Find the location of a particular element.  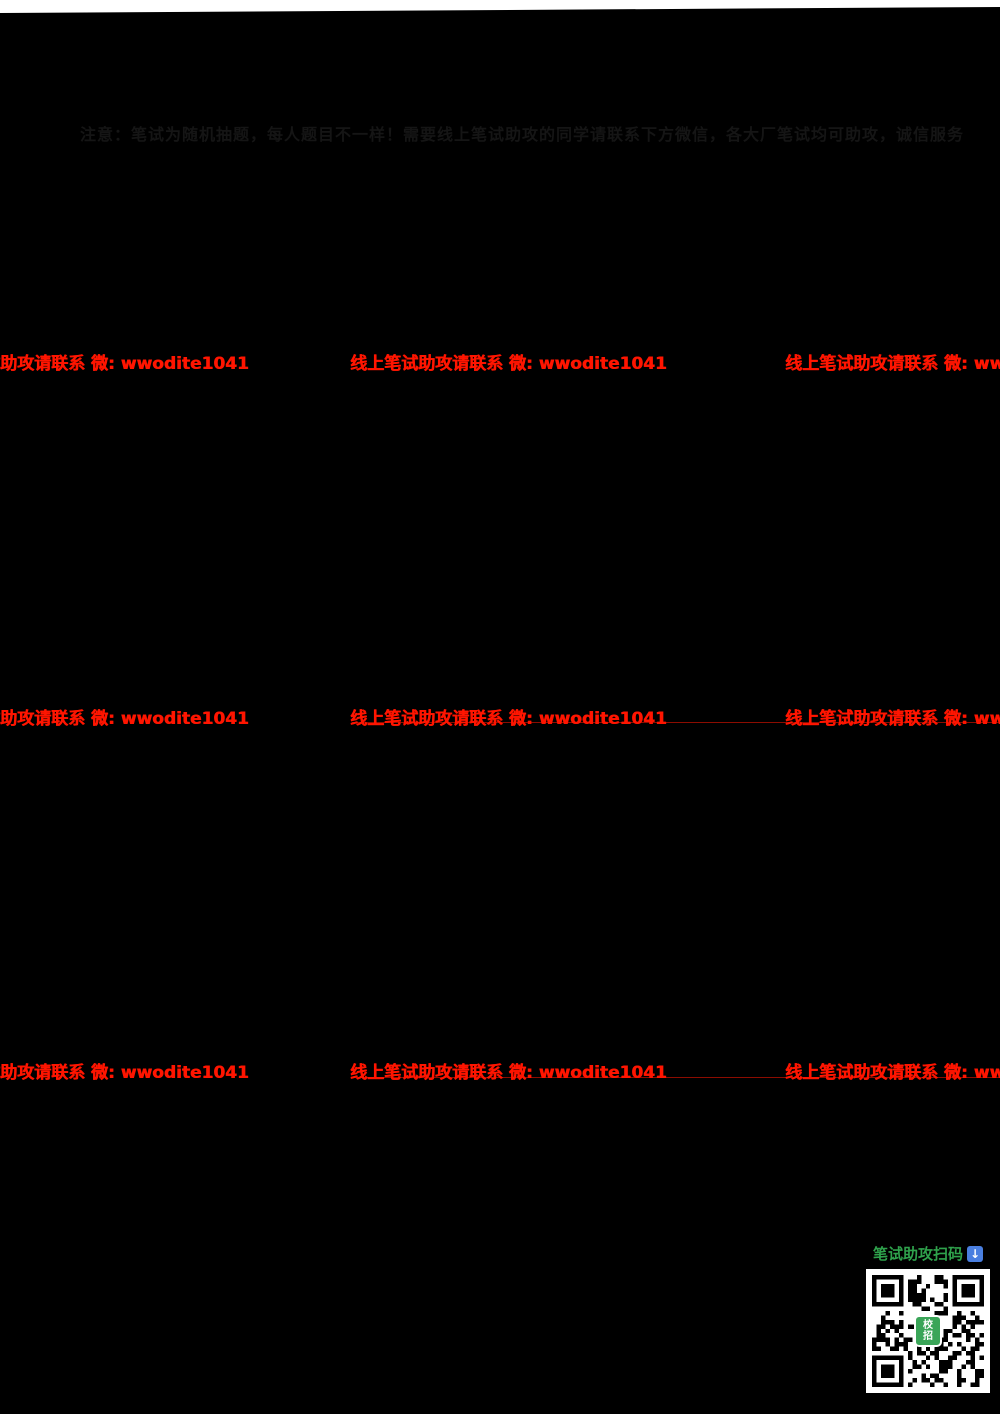

qr-code: 校招 is located at coordinates (928, 1331).